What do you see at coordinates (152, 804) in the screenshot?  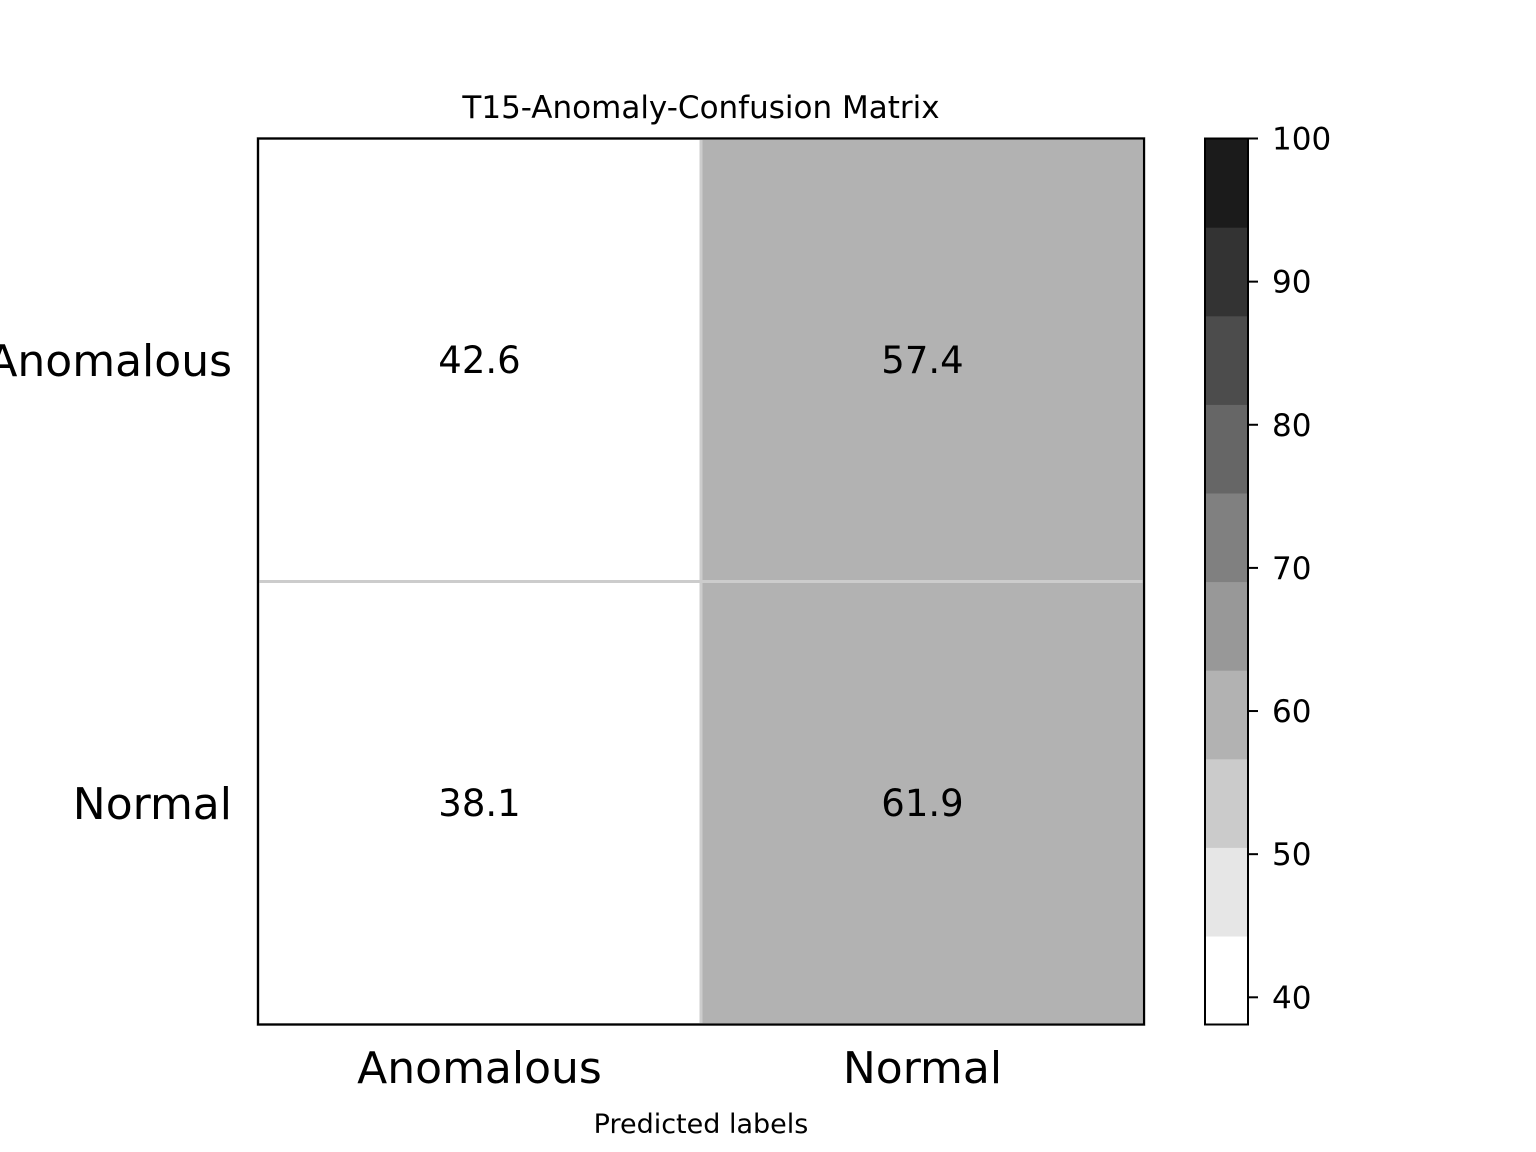 I see `y-tick-label: Normal` at bounding box center [152, 804].